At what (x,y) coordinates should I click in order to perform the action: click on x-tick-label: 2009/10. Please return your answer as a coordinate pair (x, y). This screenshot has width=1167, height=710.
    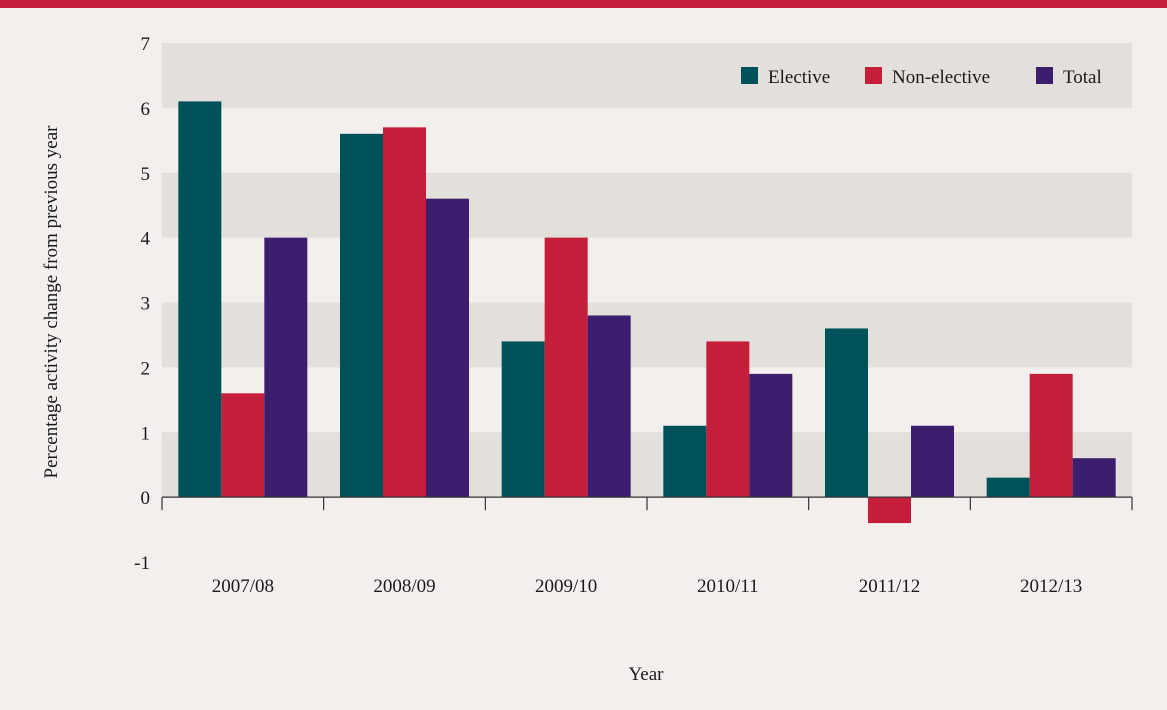
    Looking at the image, I should click on (566, 586).